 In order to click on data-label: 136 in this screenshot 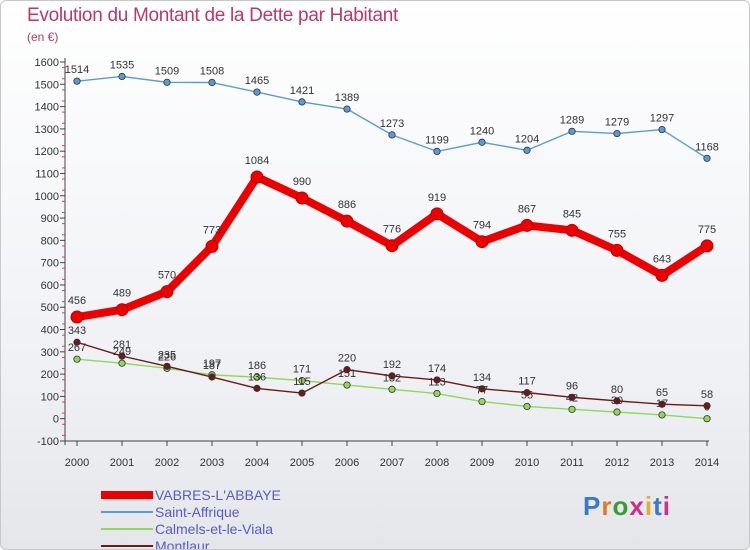, I will do `click(257, 377)`.